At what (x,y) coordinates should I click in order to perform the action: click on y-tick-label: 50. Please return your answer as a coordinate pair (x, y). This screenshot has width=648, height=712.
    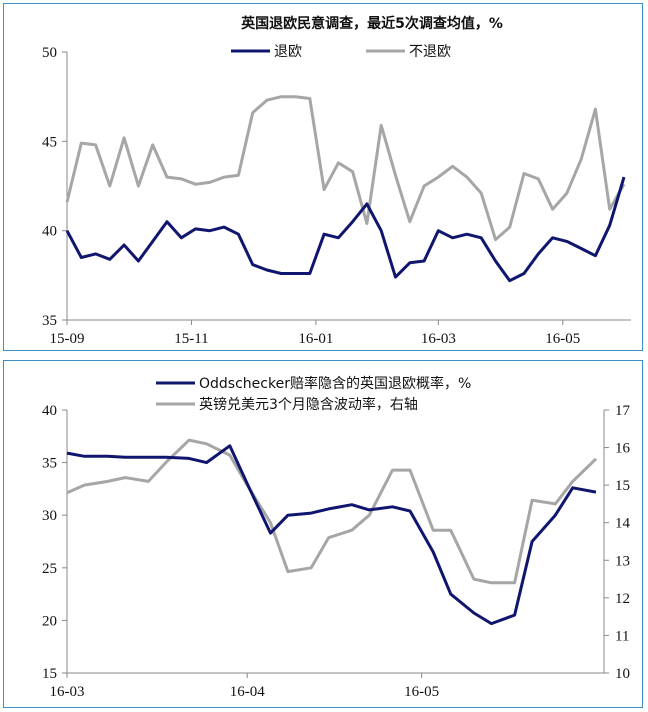
    Looking at the image, I should click on (49, 53).